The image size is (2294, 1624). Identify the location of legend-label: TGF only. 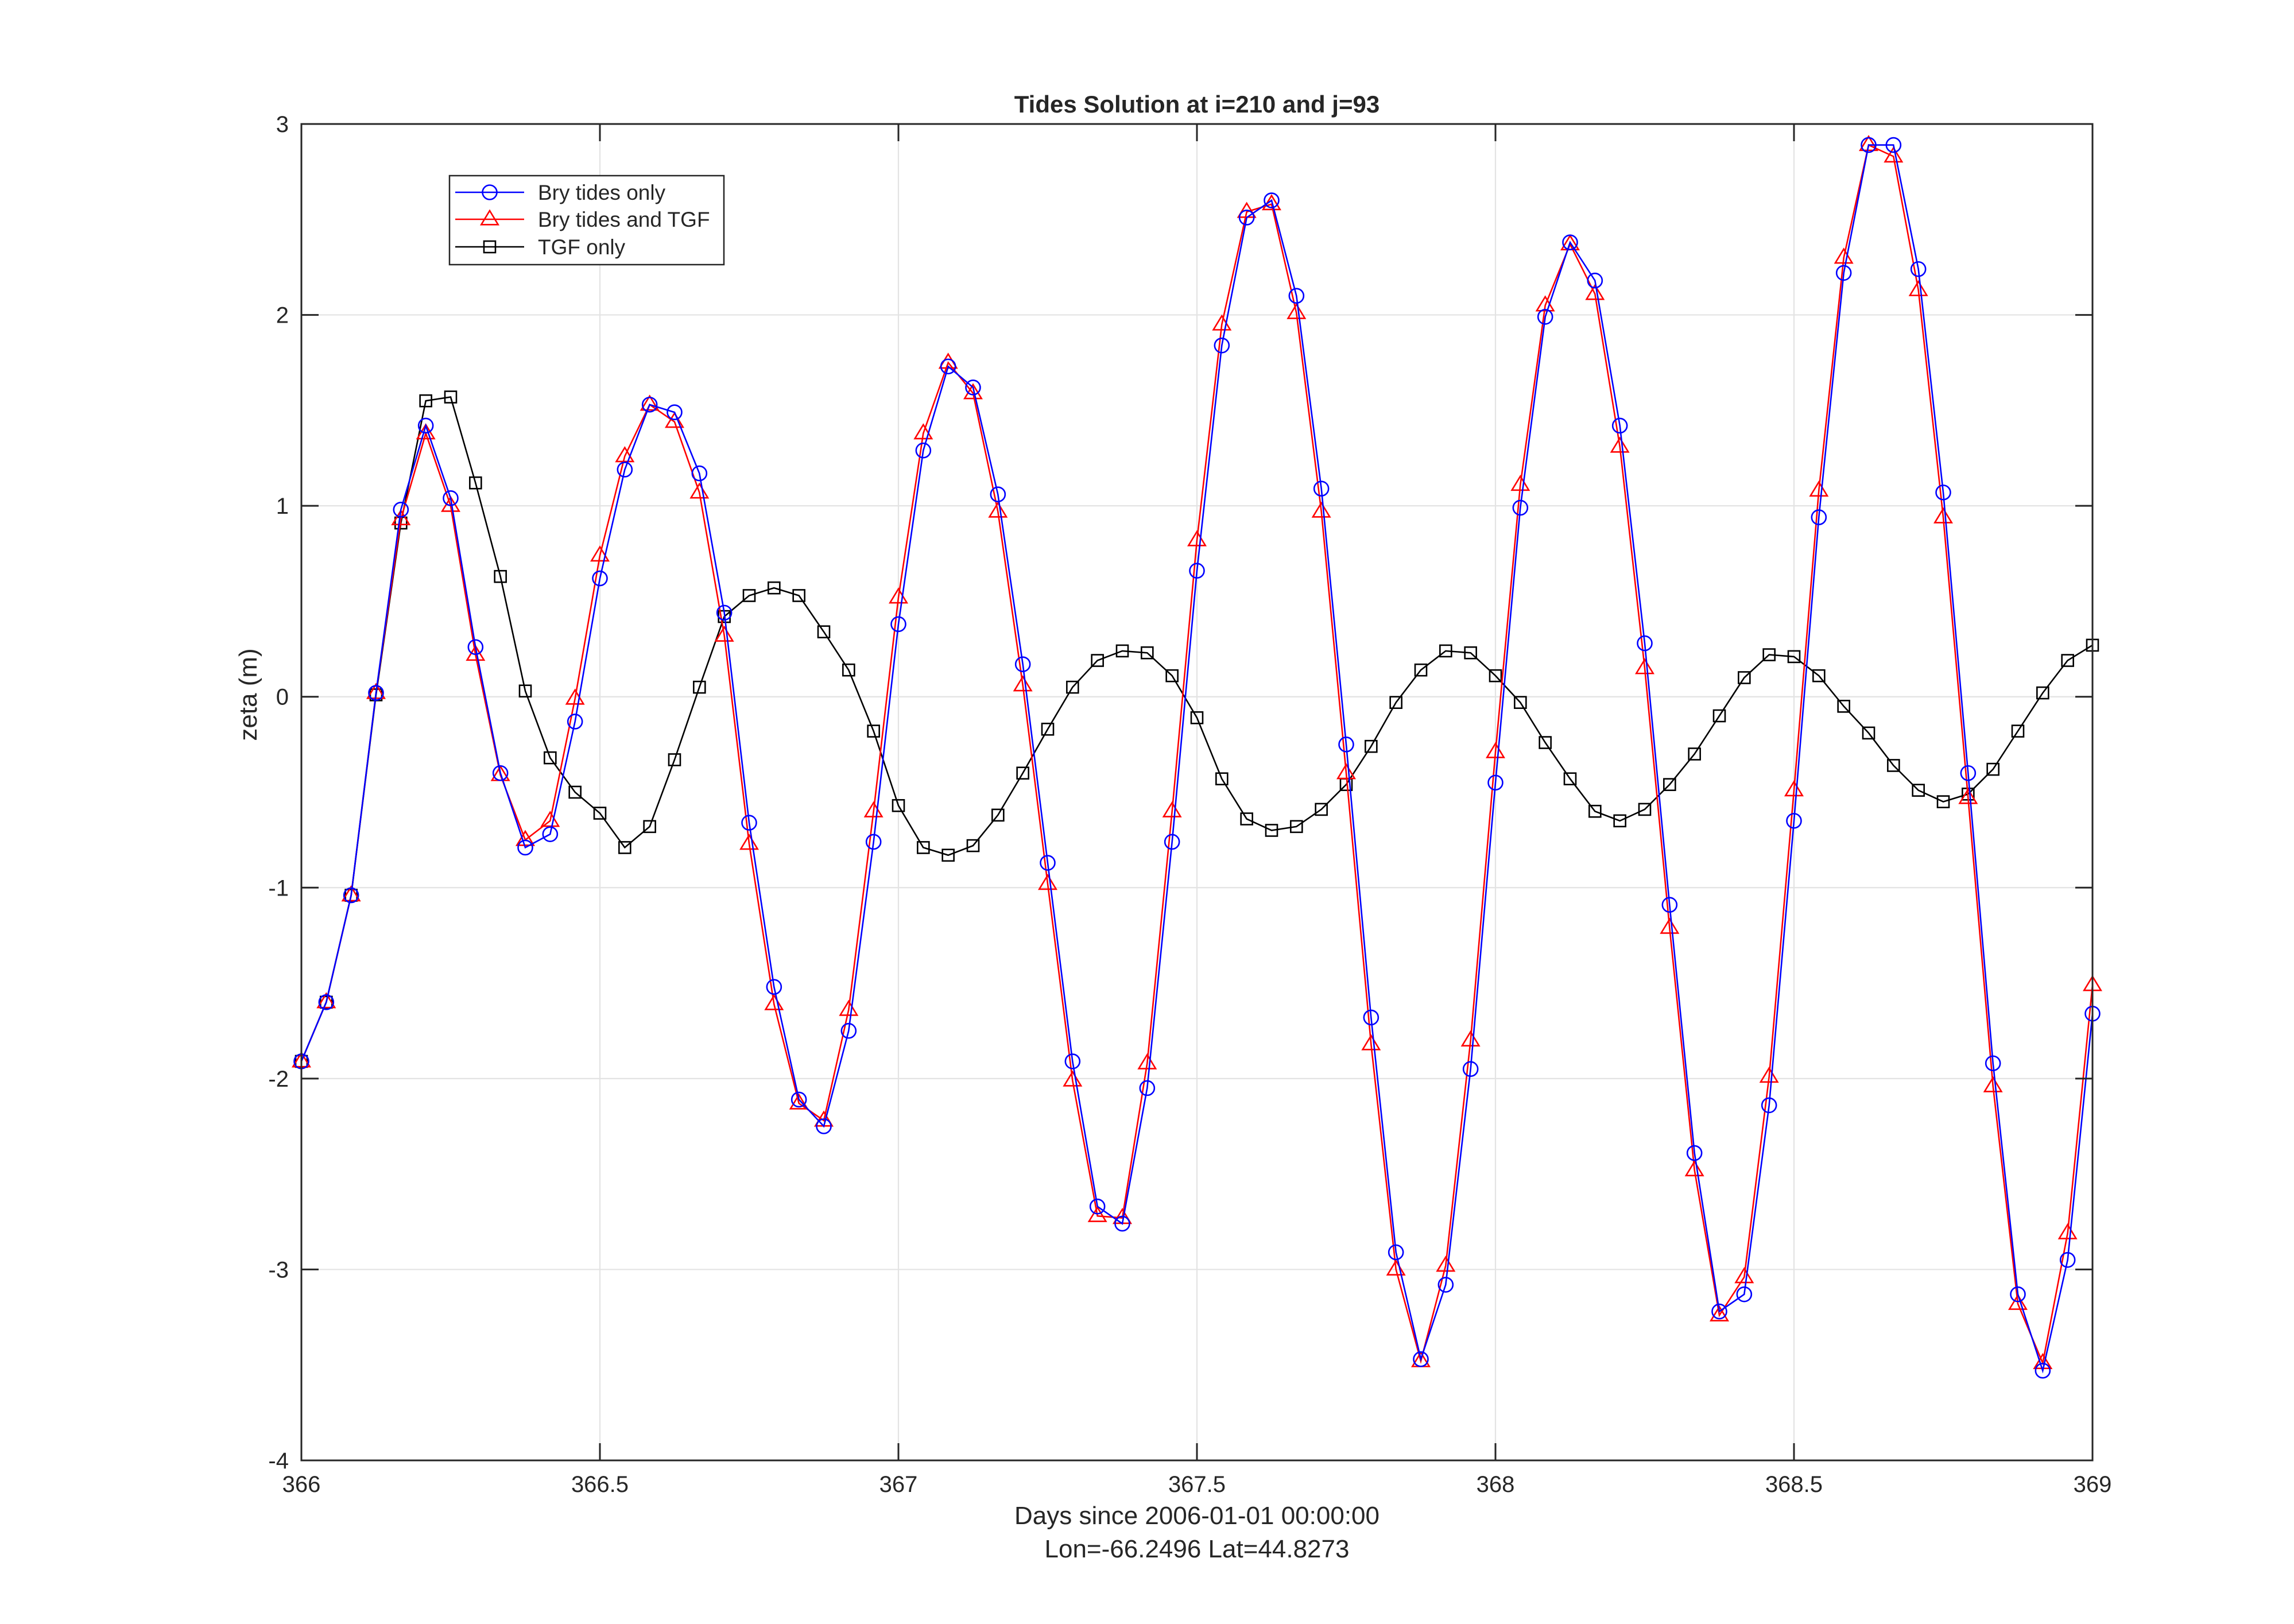
(582, 247).